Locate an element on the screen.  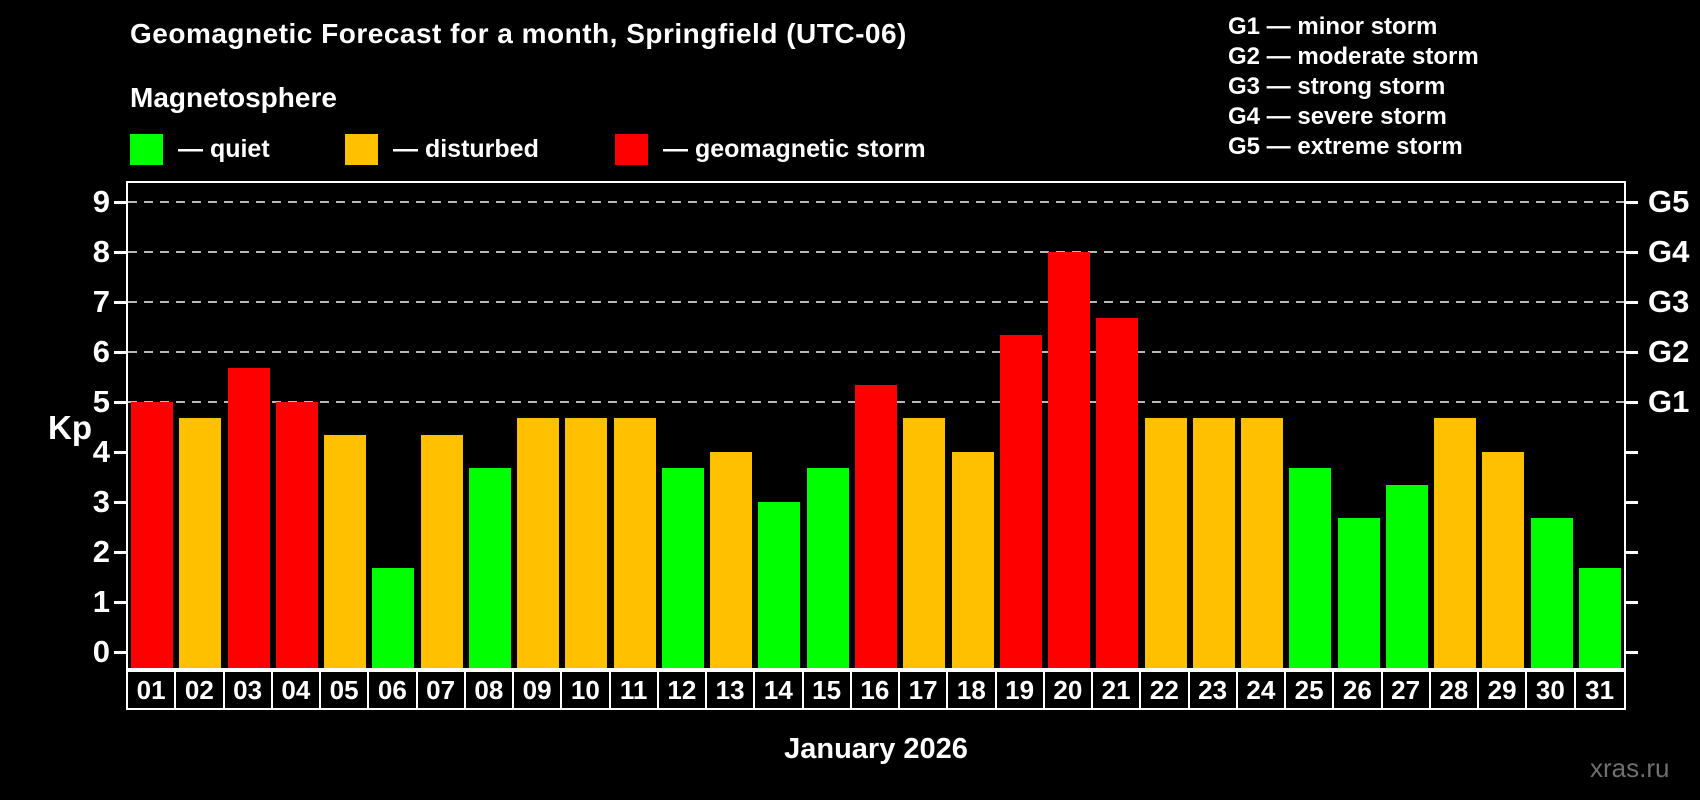
legend-item-disturbed: — disturbed is located at coordinates (442, 149).